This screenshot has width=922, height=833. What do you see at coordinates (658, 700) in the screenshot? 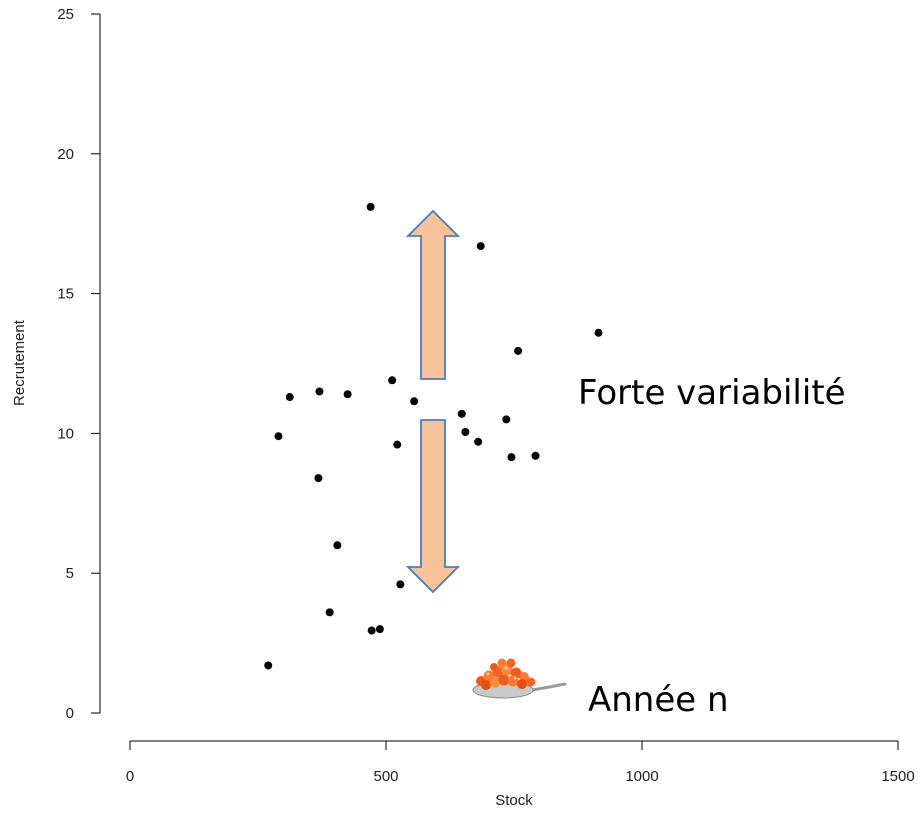
I see `annotation-annee-n: Année n` at bounding box center [658, 700].